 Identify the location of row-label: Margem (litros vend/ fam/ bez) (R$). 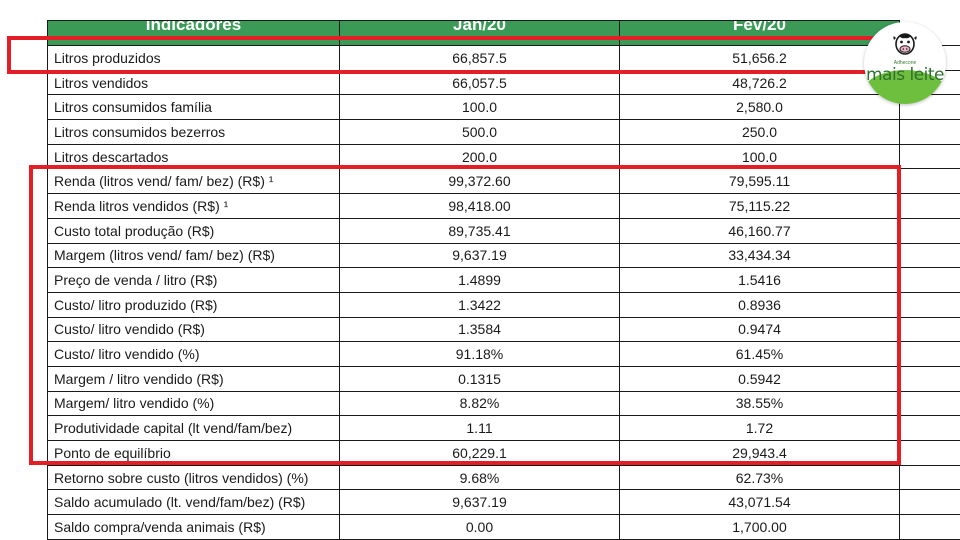
(193, 255).